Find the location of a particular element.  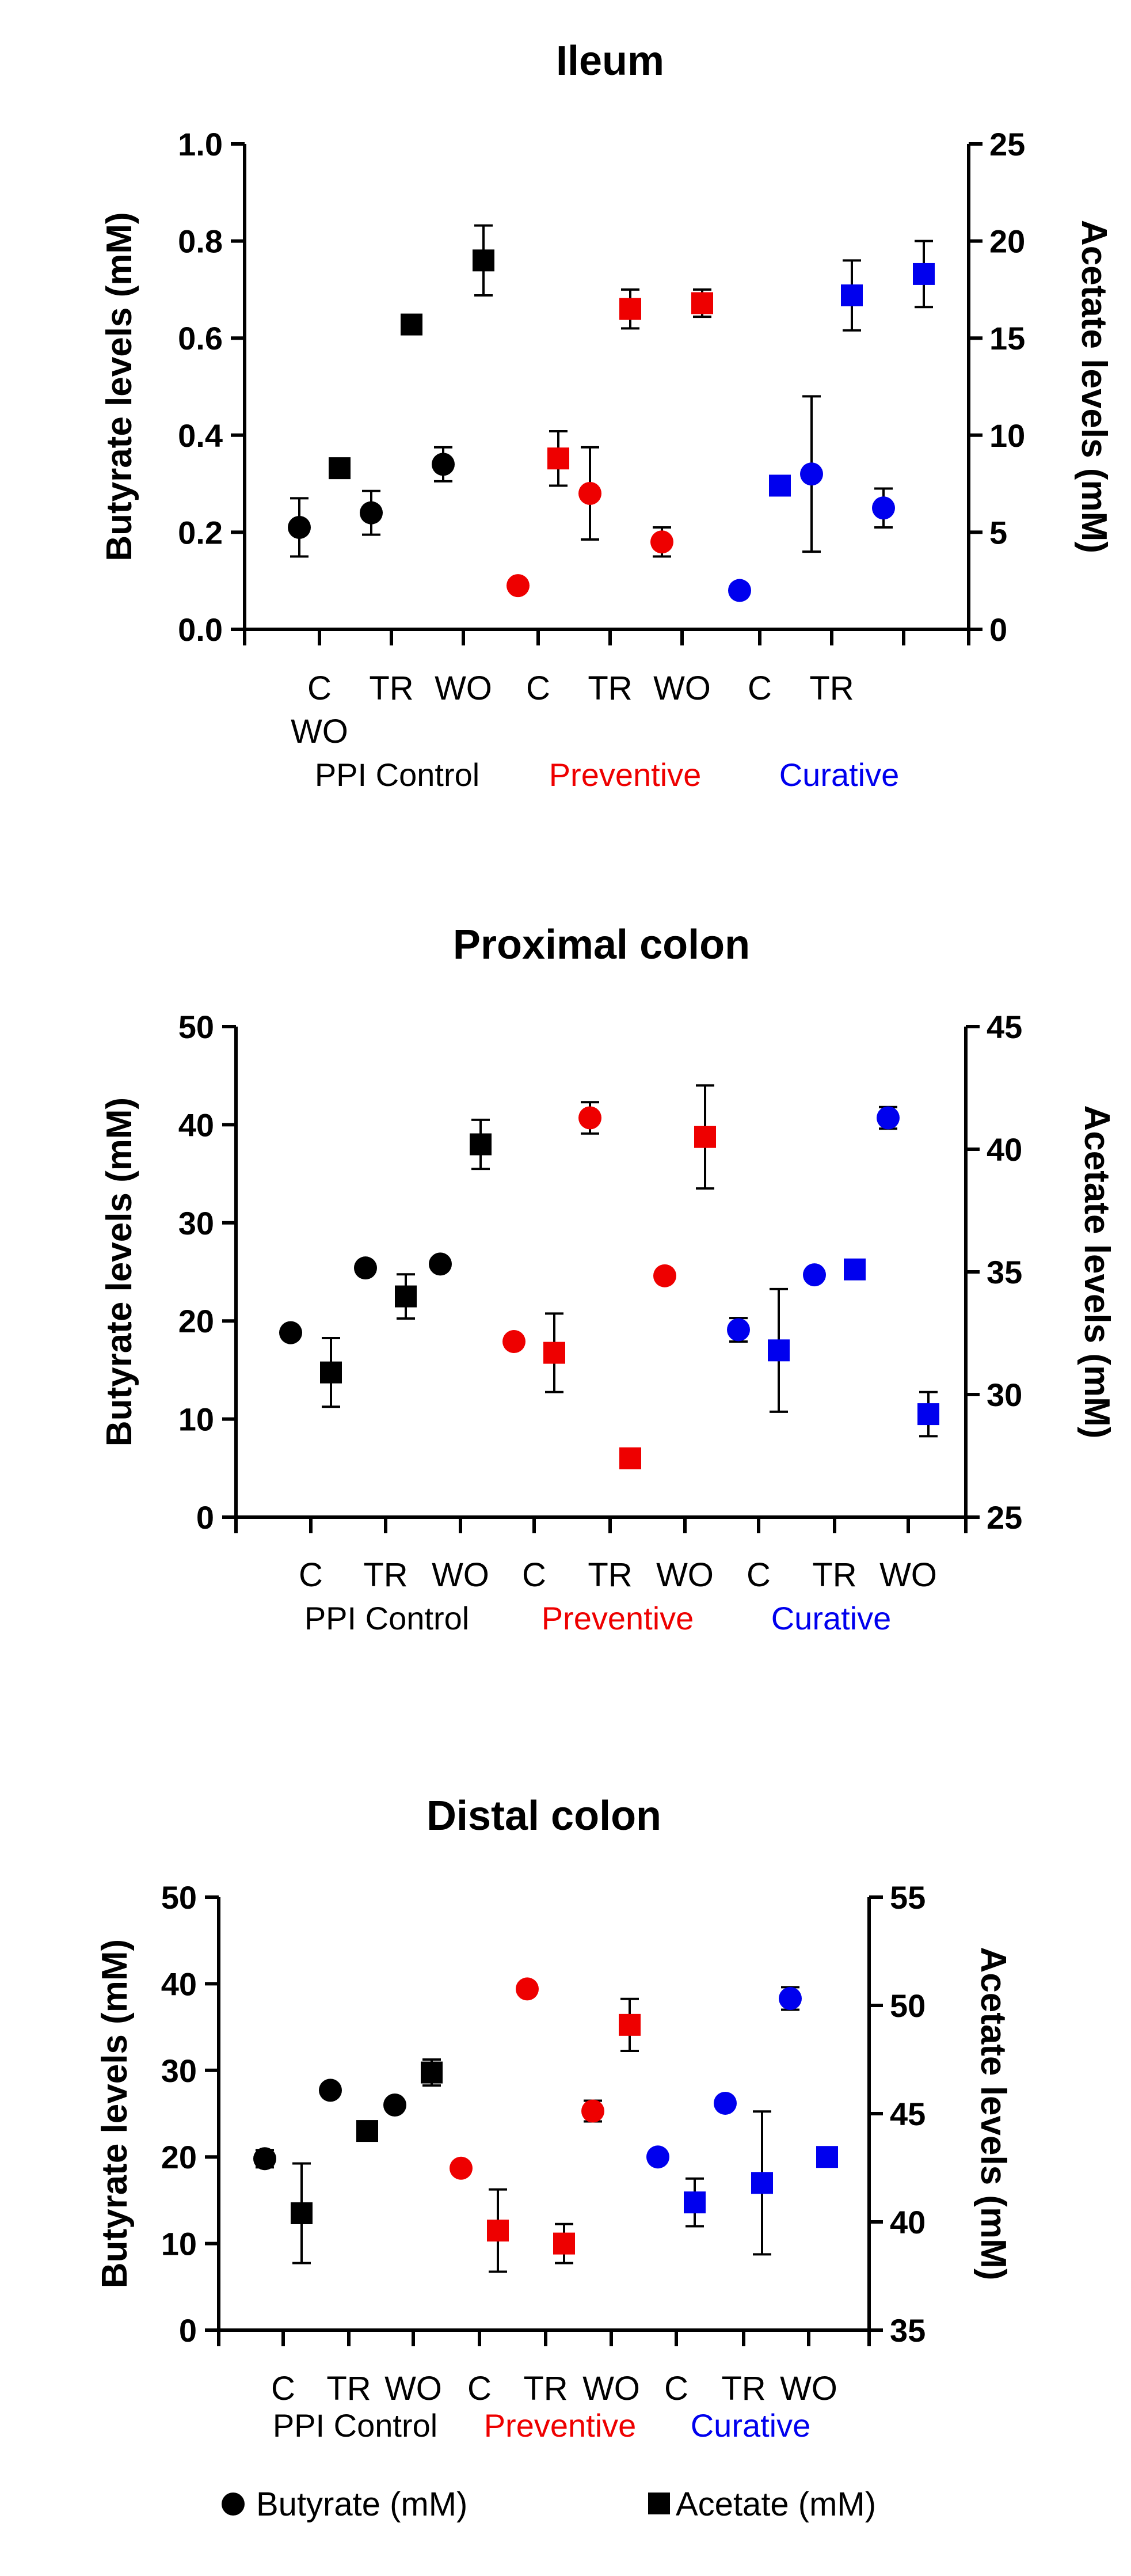

right-tick-label: 15 is located at coordinates (1007, 338).